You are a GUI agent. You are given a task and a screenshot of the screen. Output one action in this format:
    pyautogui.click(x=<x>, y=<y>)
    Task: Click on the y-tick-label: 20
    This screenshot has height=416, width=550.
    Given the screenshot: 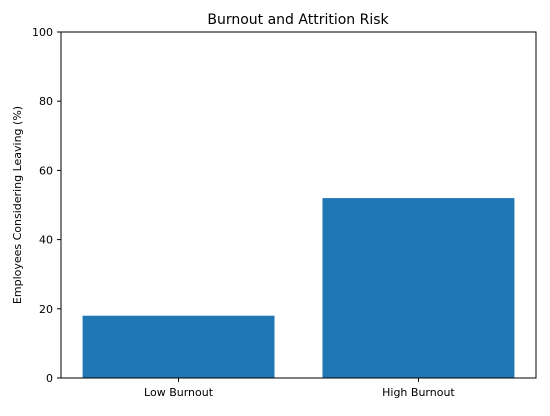 What is the action you would take?
    pyautogui.click(x=46, y=309)
    